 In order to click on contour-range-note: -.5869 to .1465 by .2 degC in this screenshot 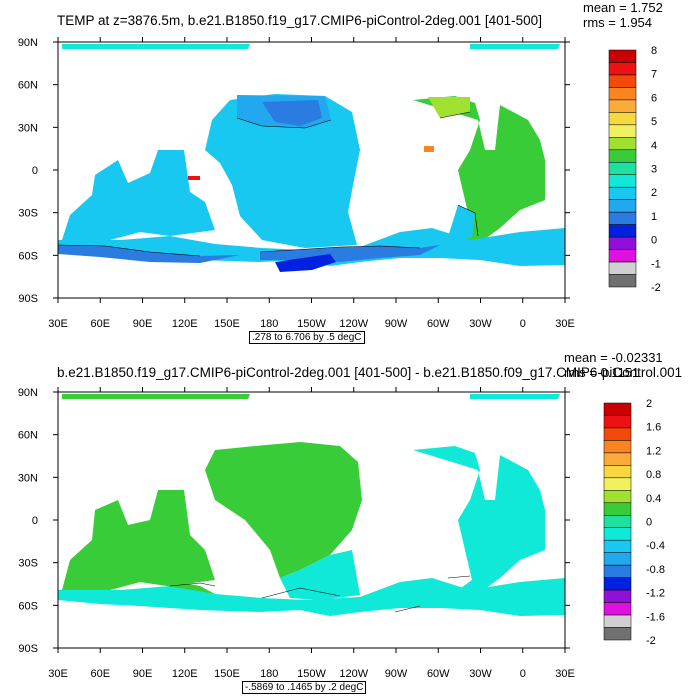, I will do `click(304, 687)`.